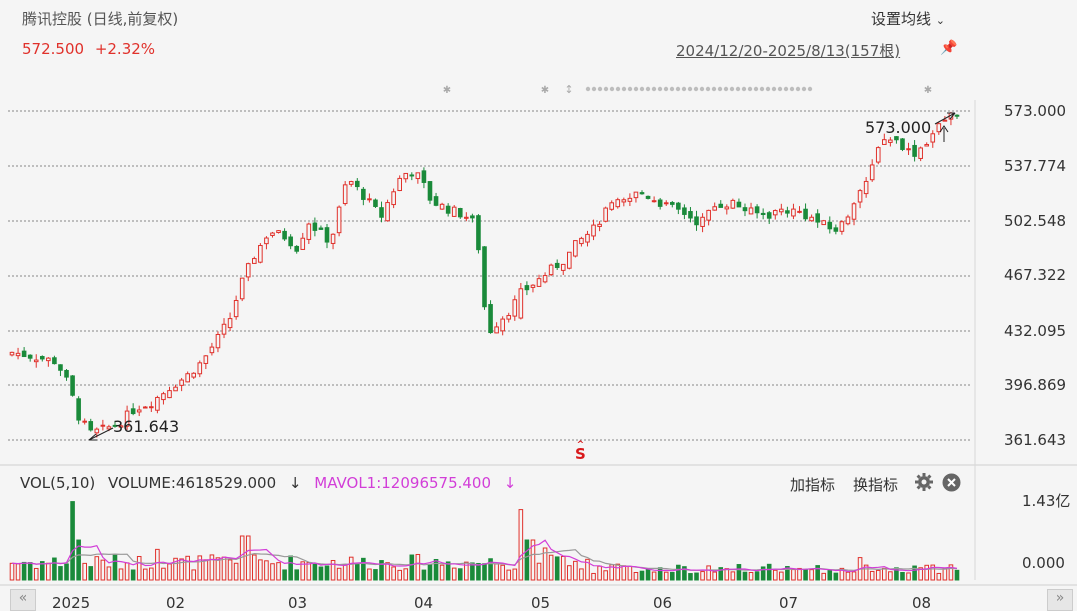 The height and width of the screenshot is (611, 1077). What do you see at coordinates (813, 485) in the screenshot?
I see `add-indicator-button: 加指标` at bounding box center [813, 485].